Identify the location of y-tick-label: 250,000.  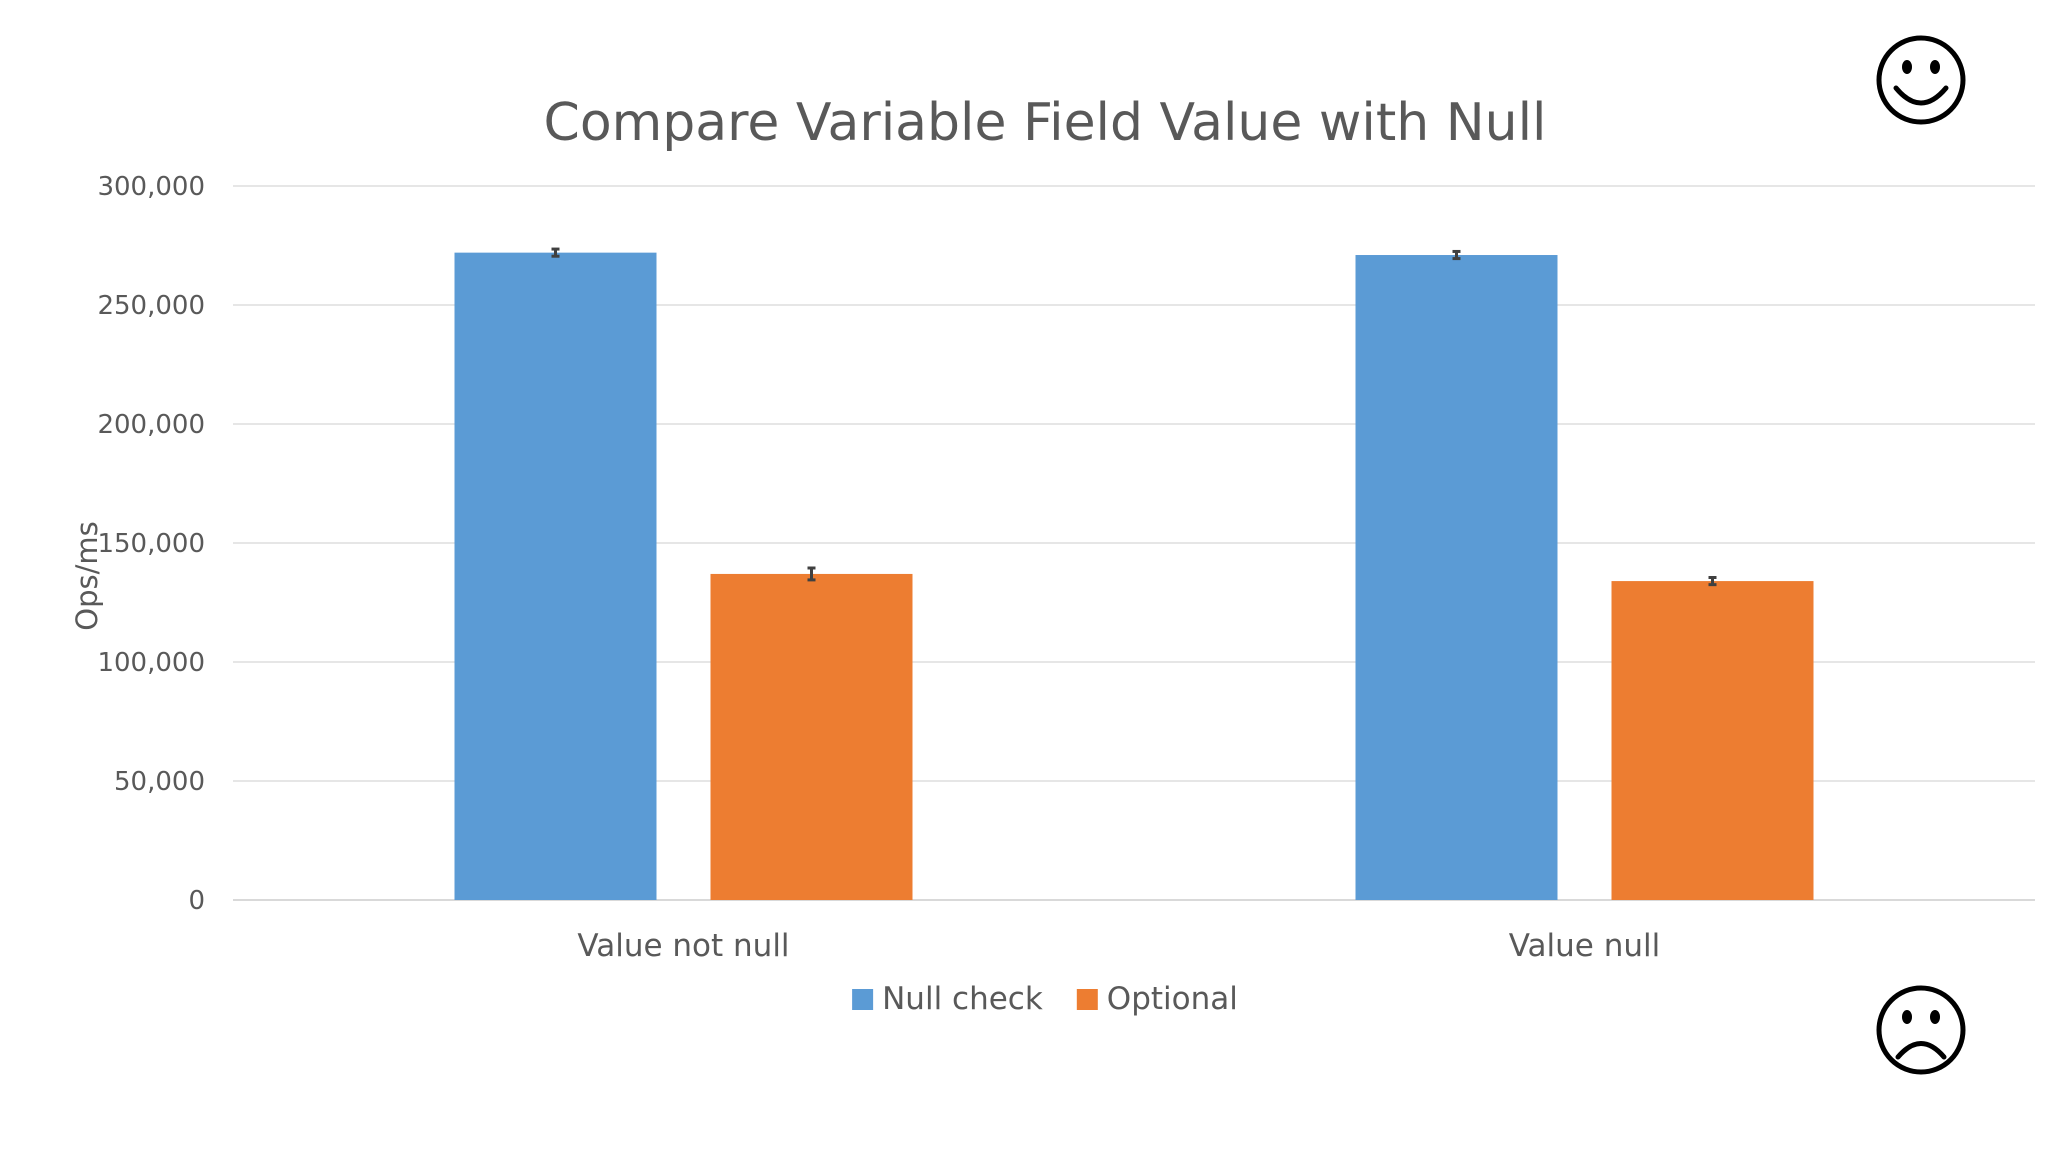
(151, 306).